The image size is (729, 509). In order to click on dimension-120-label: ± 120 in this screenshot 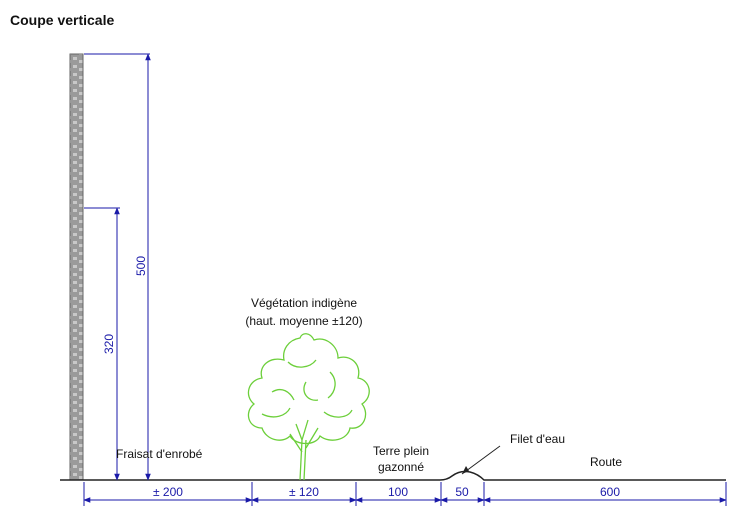, I will do `click(304, 492)`.